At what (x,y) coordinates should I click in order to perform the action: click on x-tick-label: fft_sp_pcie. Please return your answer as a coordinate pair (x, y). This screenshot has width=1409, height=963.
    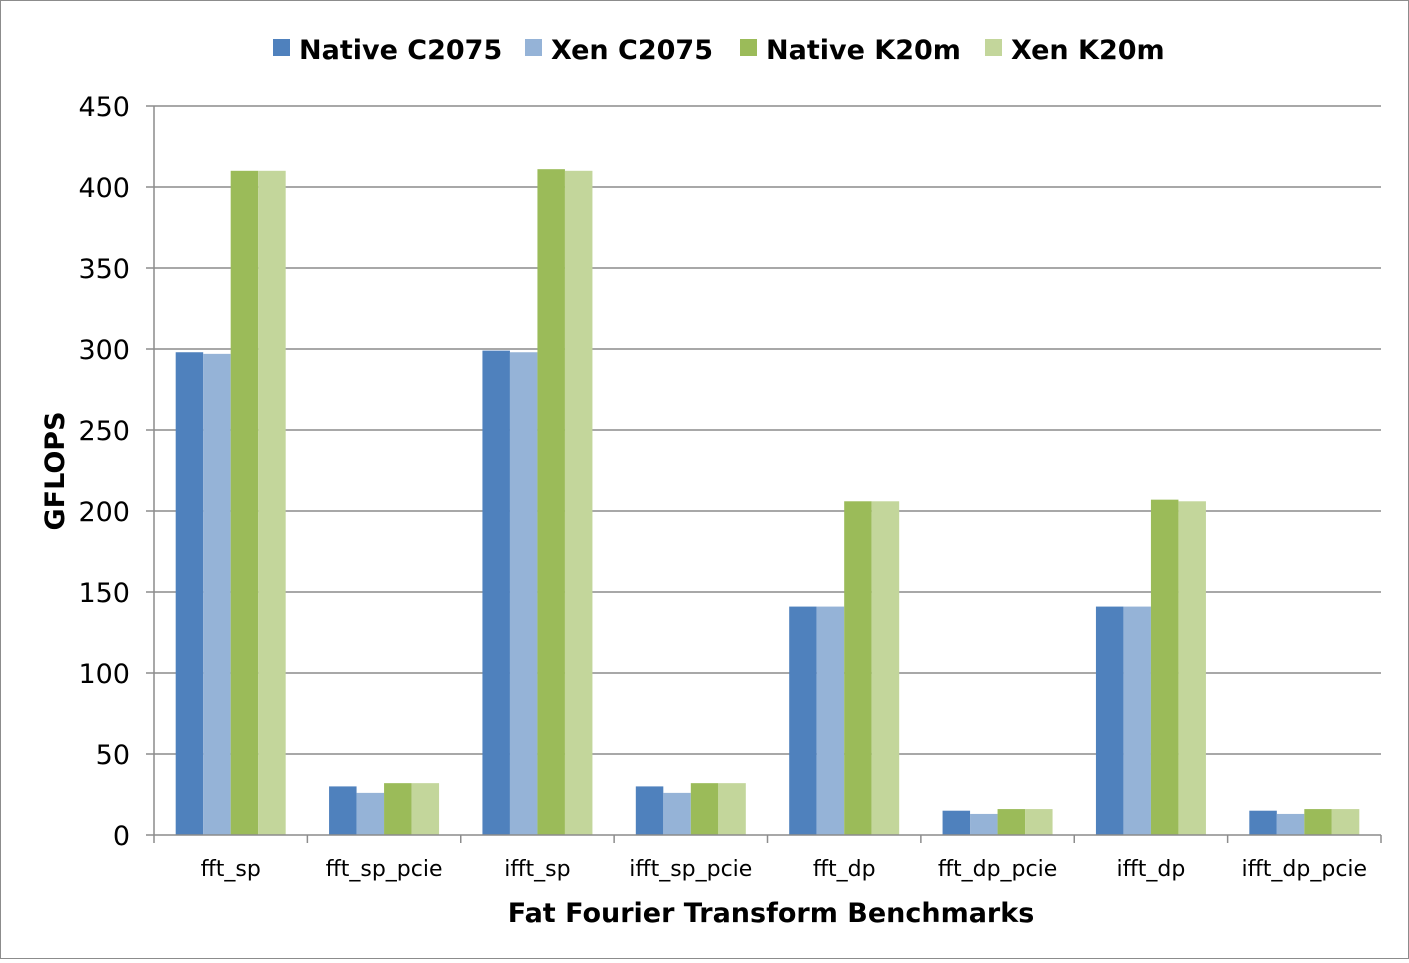
    Looking at the image, I should click on (384, 869).